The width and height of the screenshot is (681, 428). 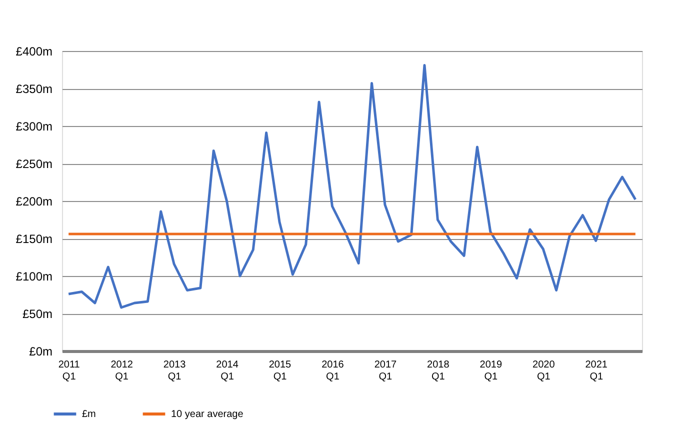 I want to click on y-tick-label: £0m, so click(x=41, y=351).